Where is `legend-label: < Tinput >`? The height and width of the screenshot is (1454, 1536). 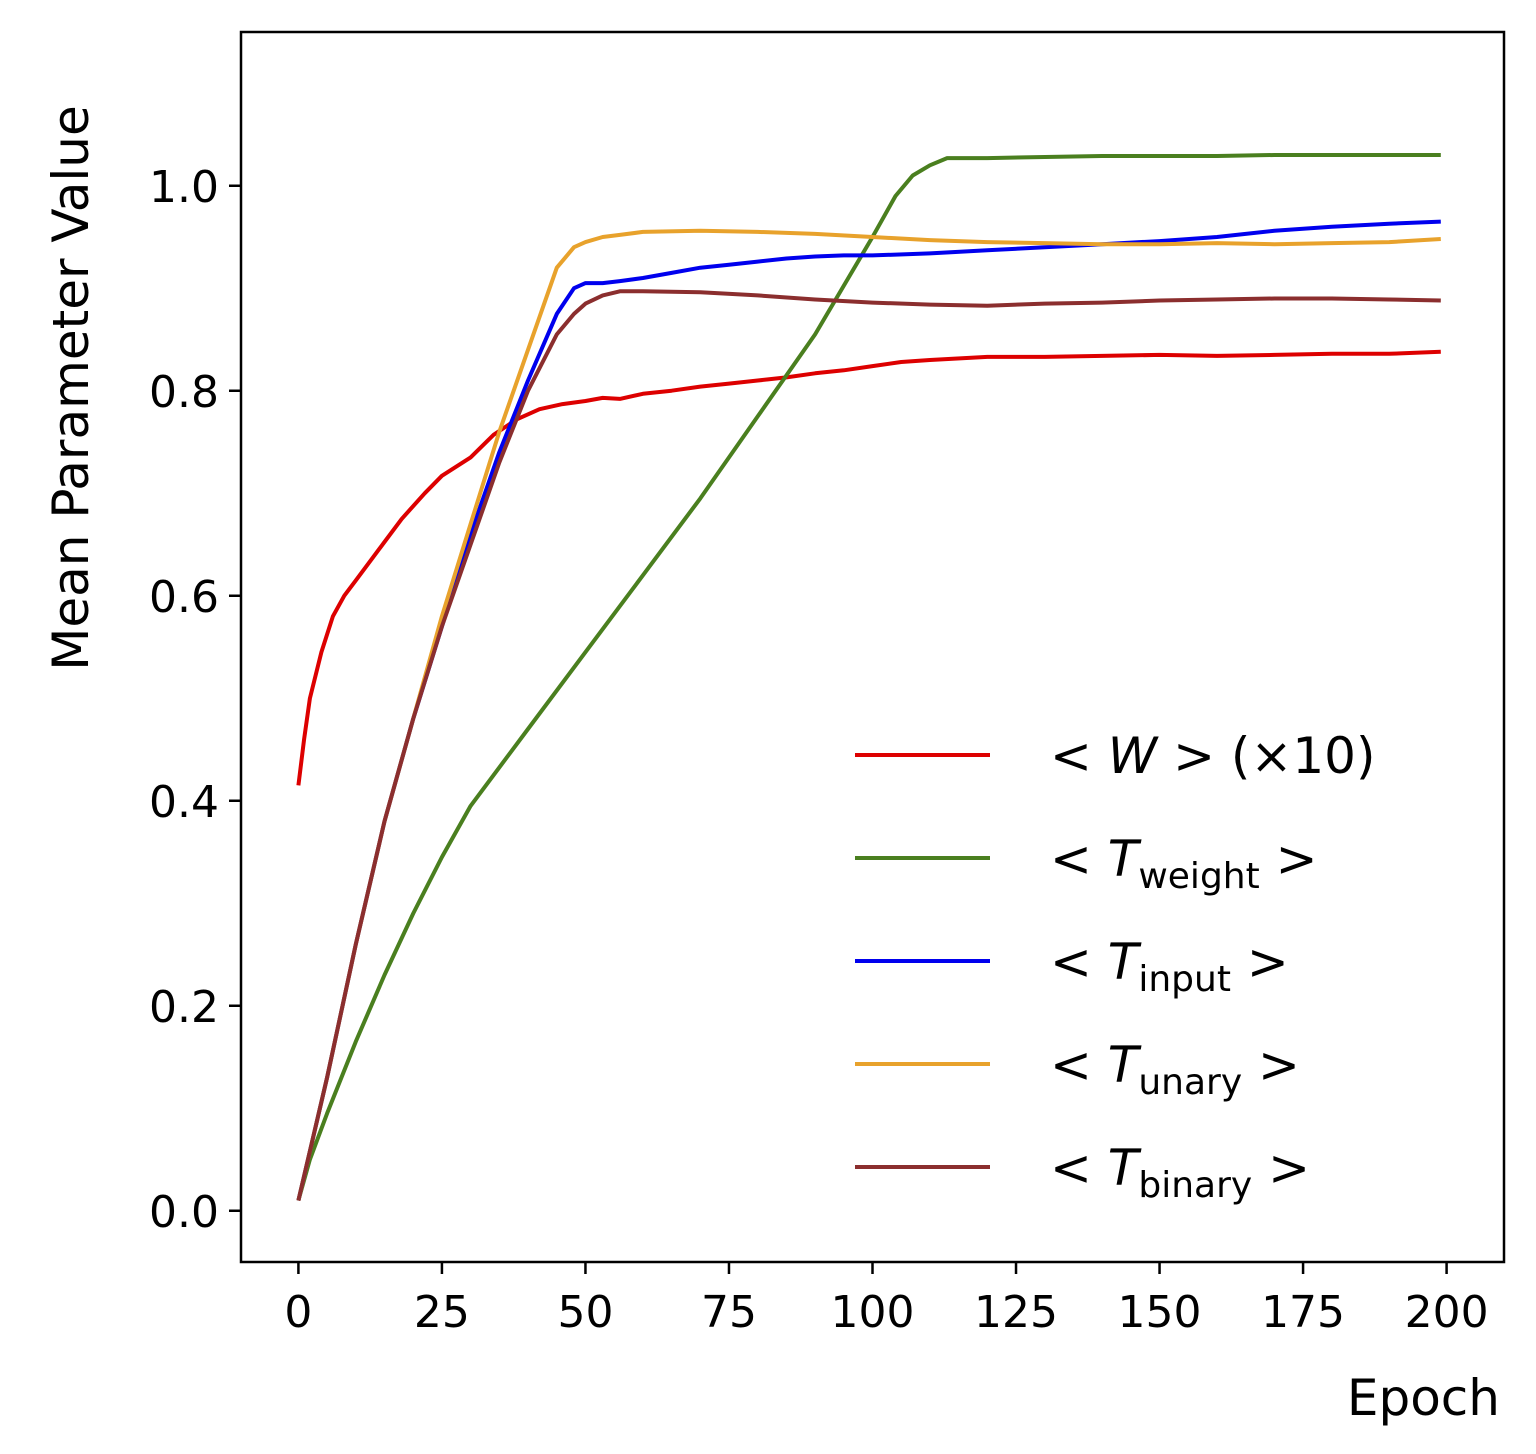
legend-label: < Tinput > is located at coordinates (1169, 966).